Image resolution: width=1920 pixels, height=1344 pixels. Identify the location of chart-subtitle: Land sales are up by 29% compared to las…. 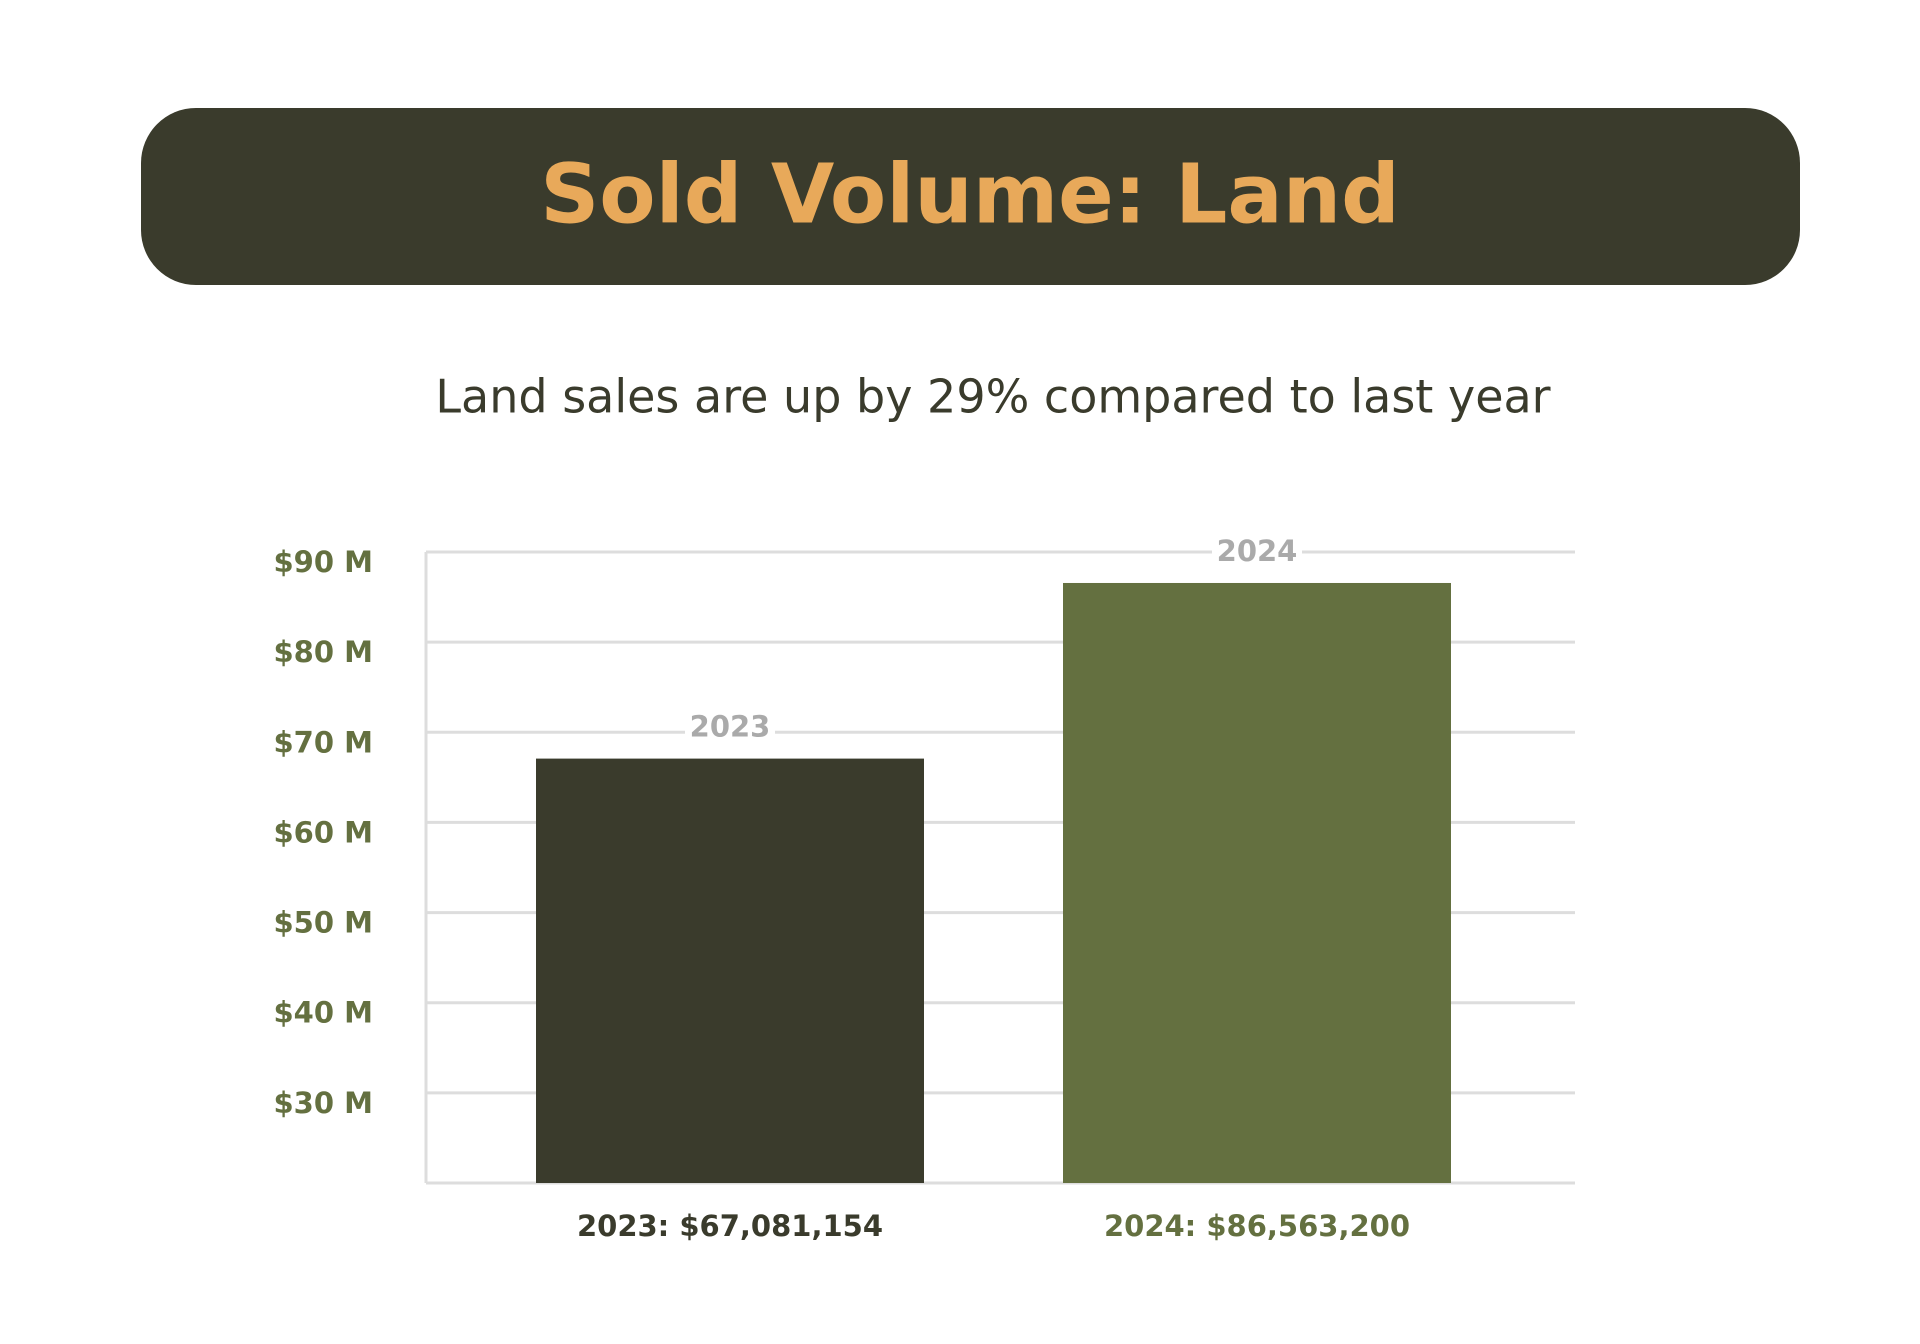
(992, 397).